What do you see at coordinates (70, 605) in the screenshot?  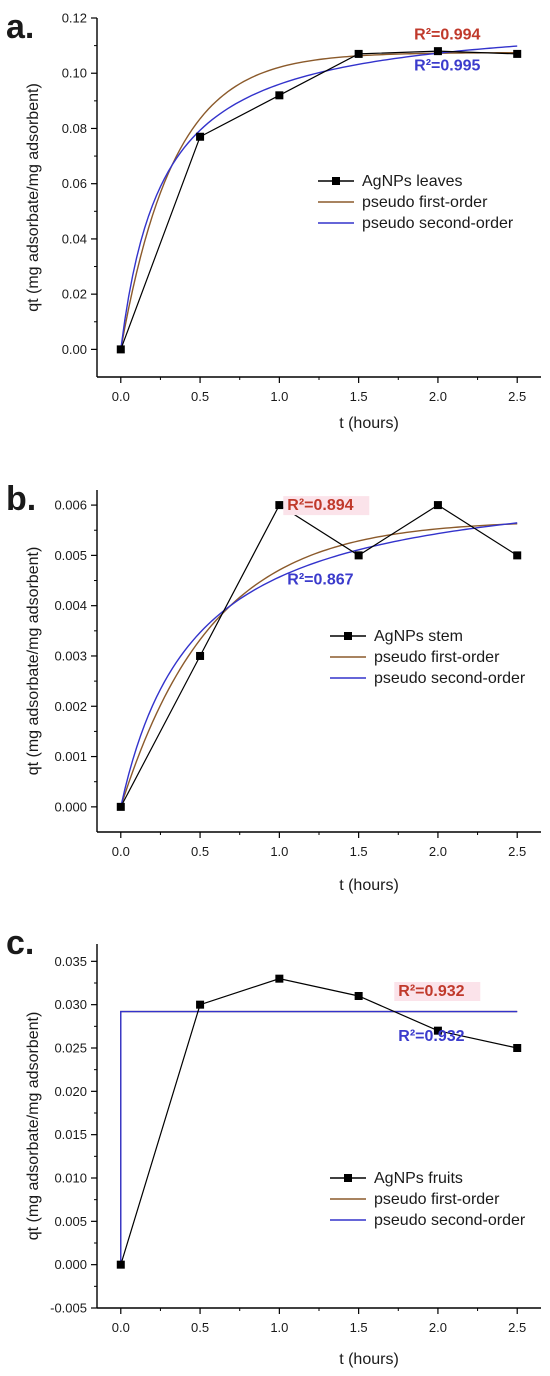 I see `y-tick-label: 0.004` at bounding box center [70, 605].